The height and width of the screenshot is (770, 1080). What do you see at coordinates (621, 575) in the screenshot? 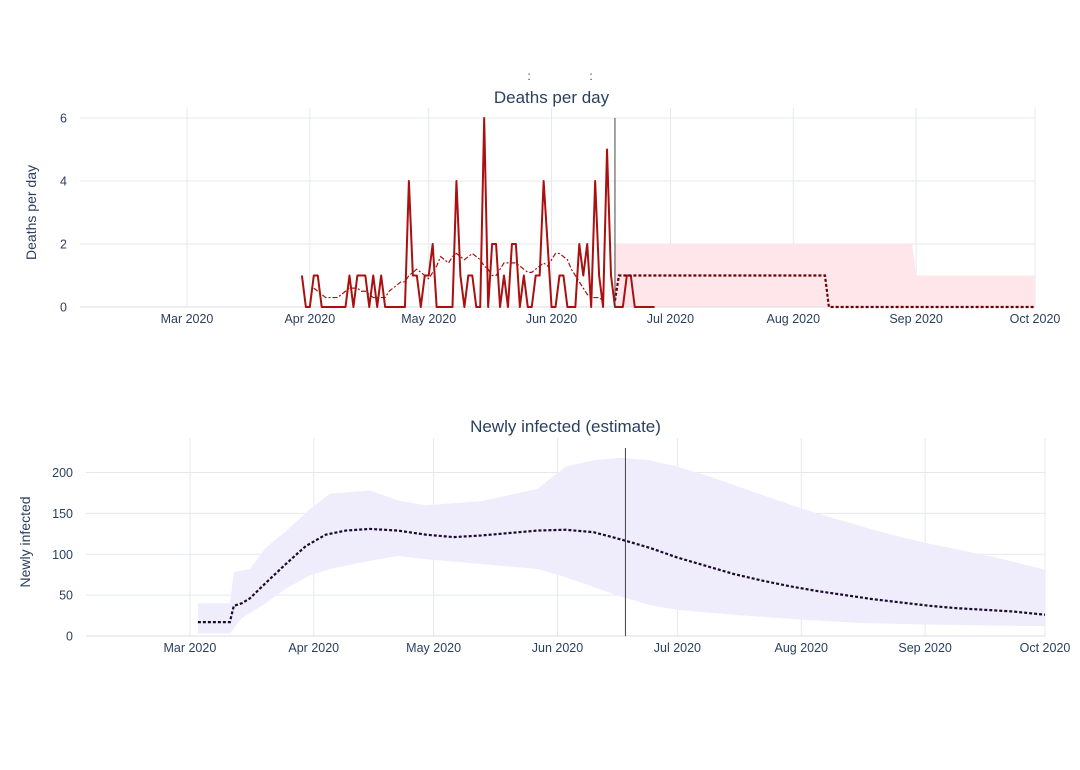
I see `estimate-line` at bounding box center [621, 575].